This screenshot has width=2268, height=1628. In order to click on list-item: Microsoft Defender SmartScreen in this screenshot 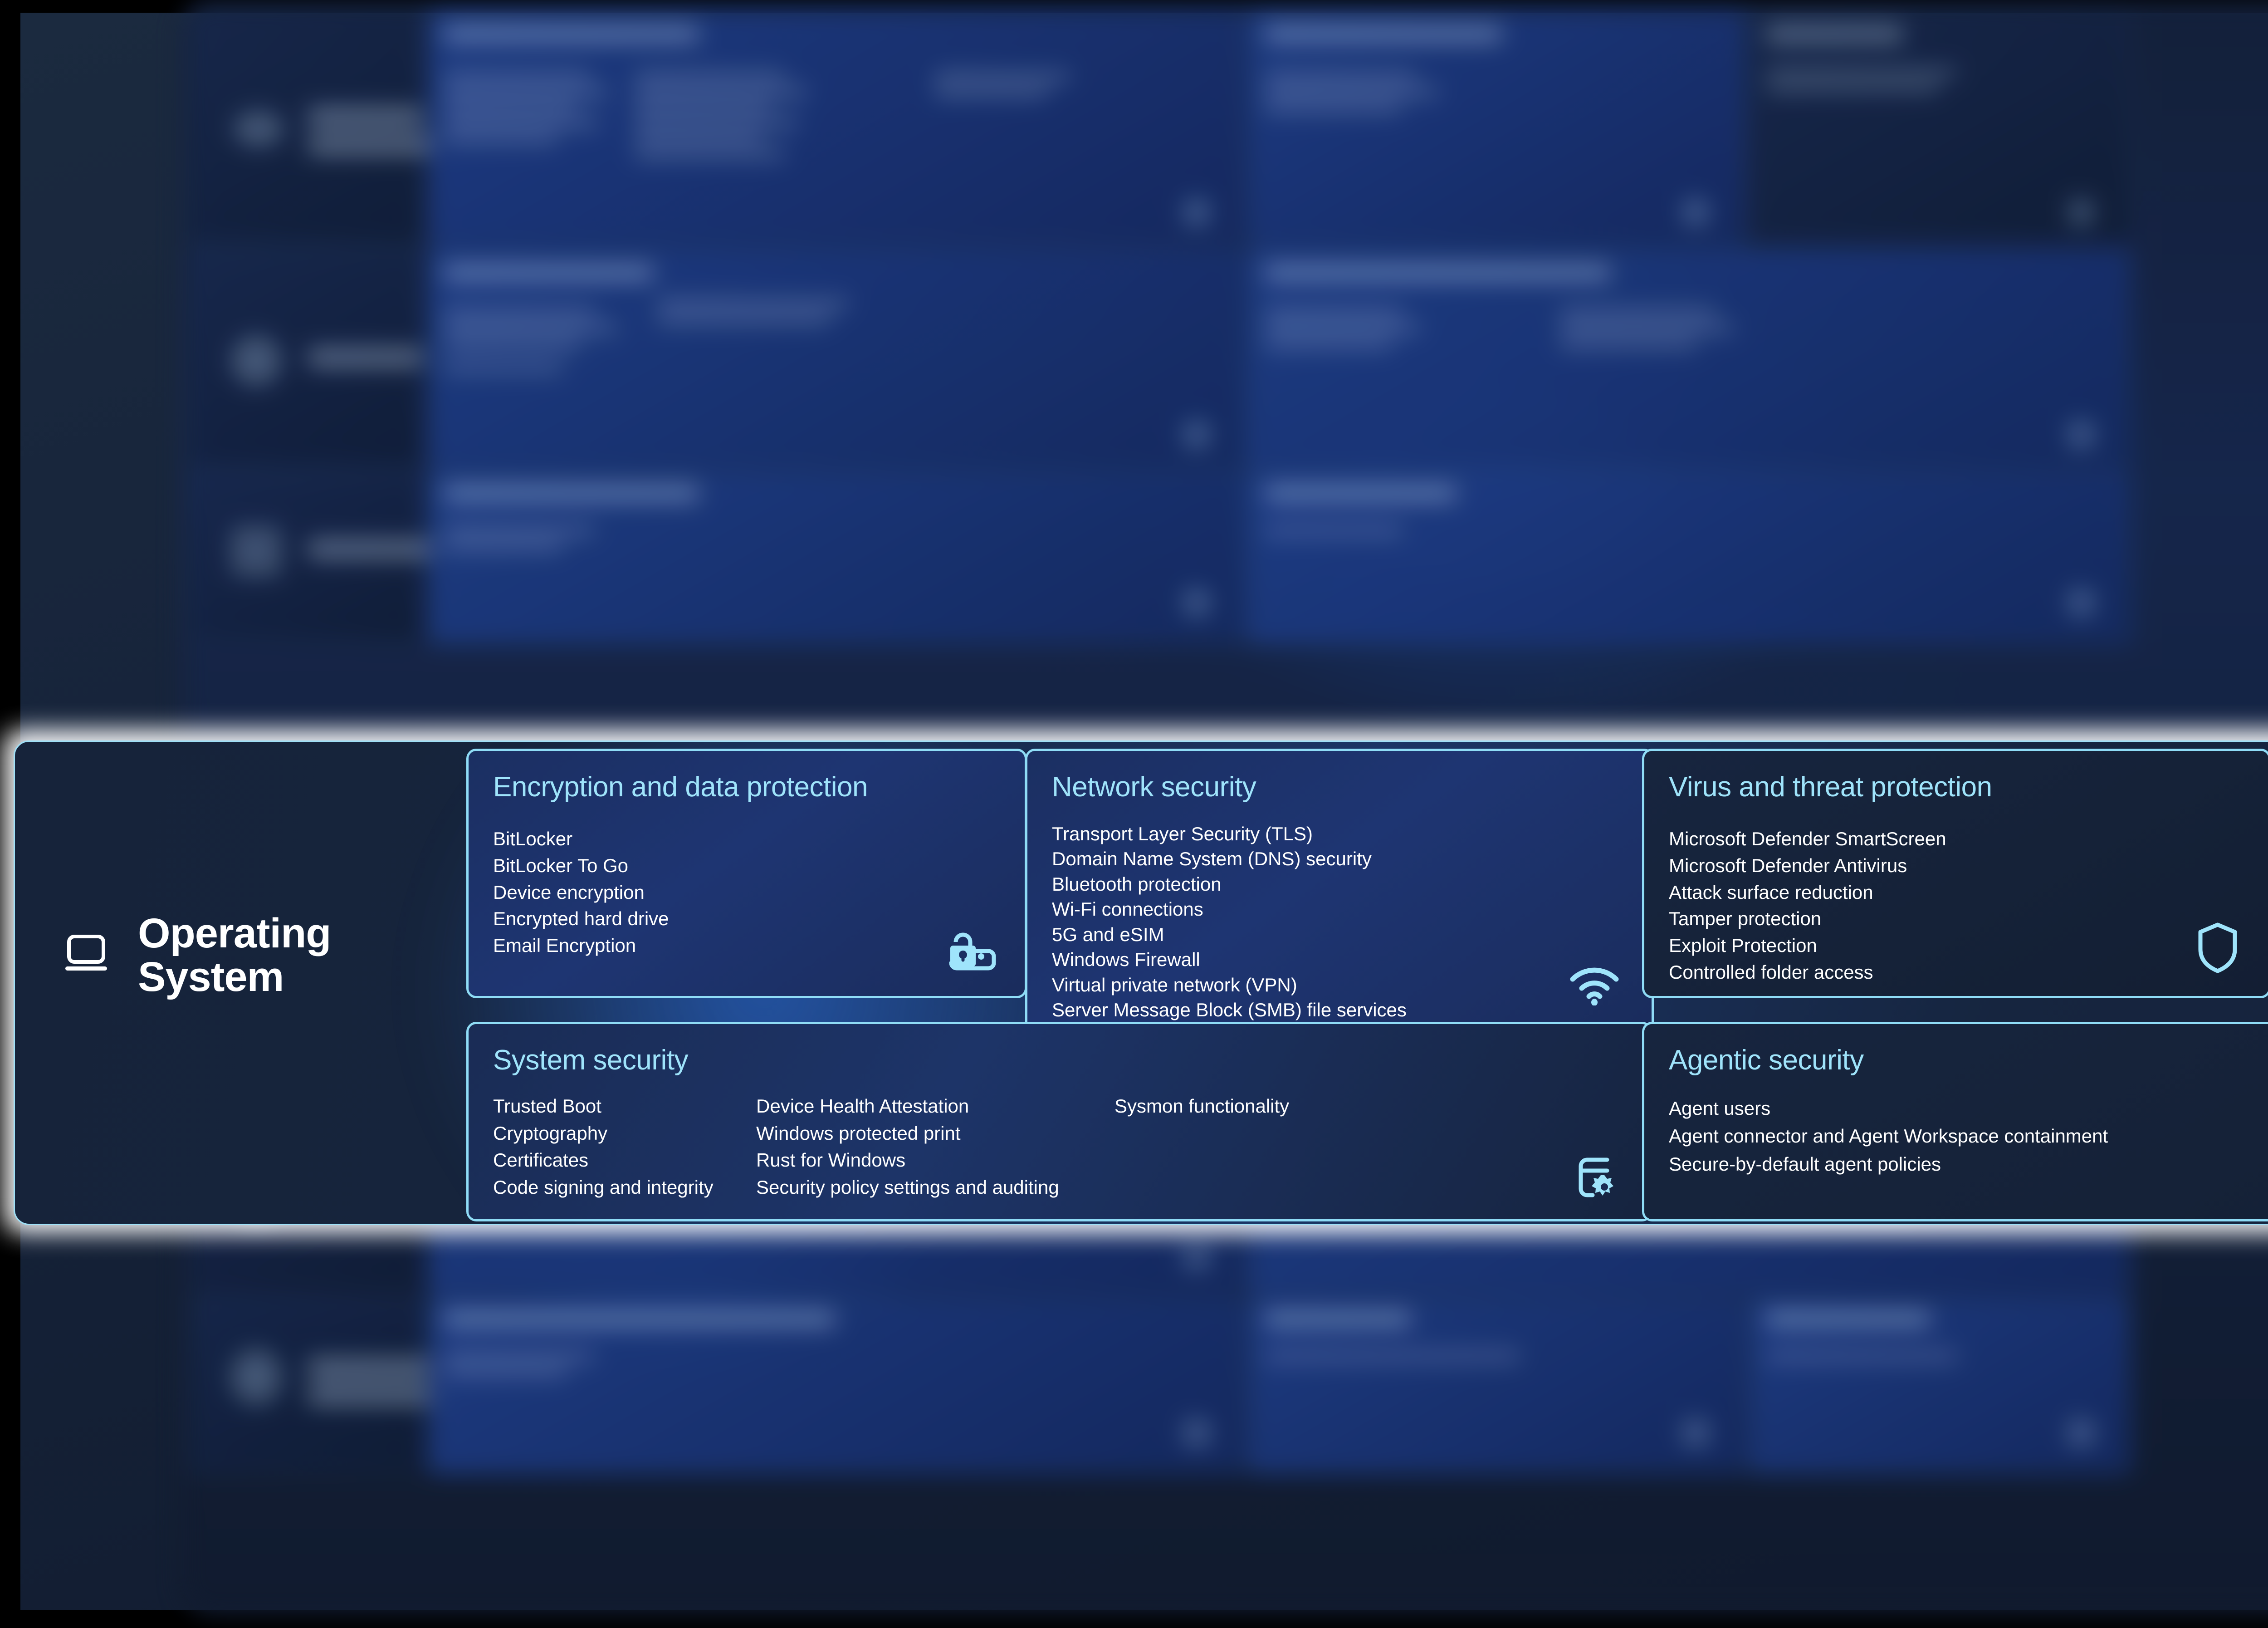, I will do `click(1808, 838)`.